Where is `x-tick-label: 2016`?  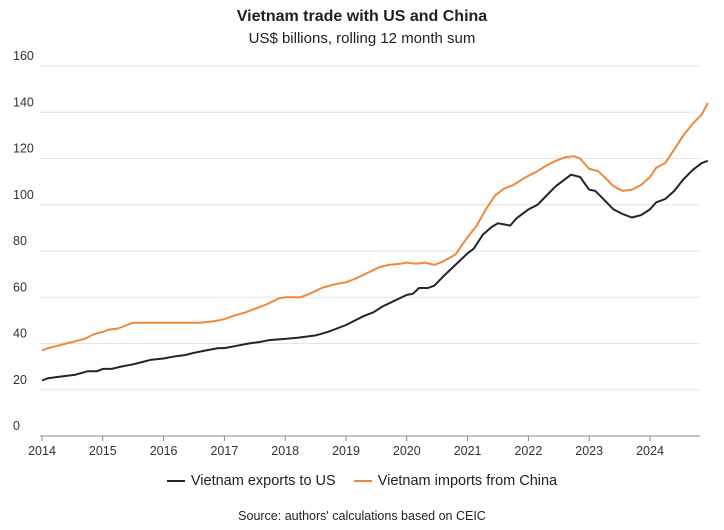 x-tick-label: 2016 is located at coordinates (164, 451).